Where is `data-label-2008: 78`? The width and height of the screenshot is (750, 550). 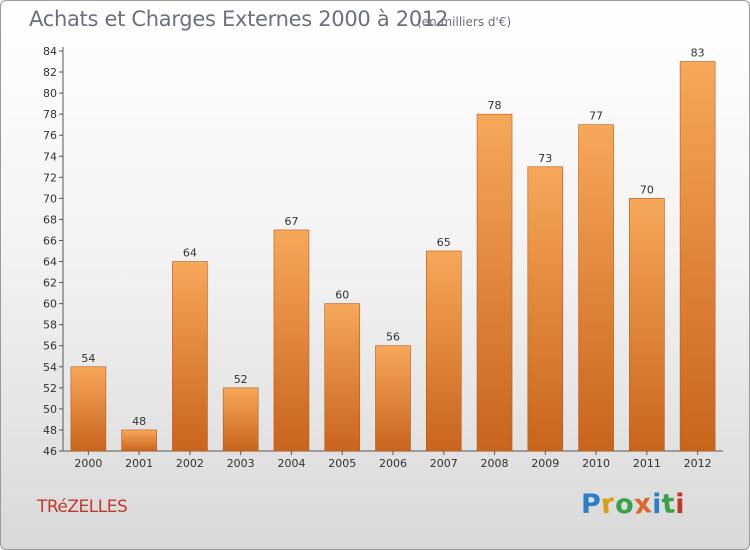 data-label-2008: 78 is located at coordinates (495, 105).